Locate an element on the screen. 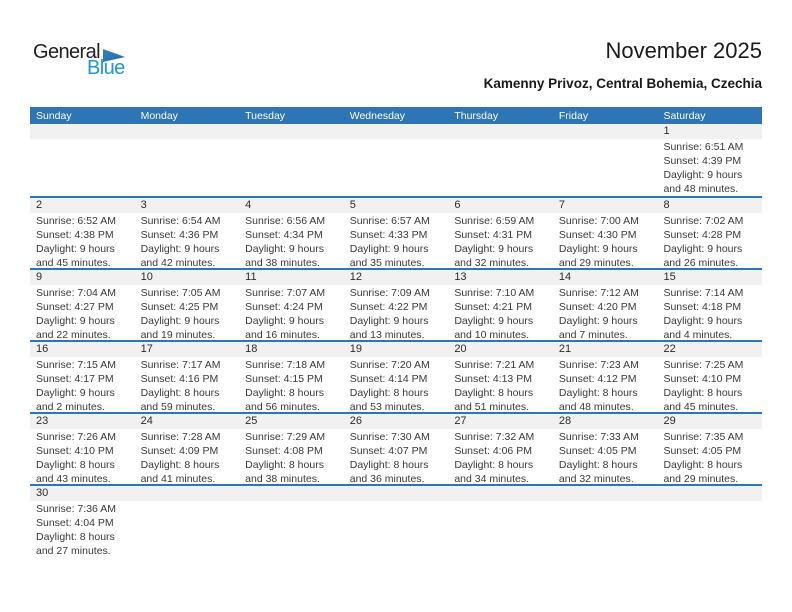 The height and width of the screenshot is (612, 792). day-number: 14 is located at coordinates (565, 277).